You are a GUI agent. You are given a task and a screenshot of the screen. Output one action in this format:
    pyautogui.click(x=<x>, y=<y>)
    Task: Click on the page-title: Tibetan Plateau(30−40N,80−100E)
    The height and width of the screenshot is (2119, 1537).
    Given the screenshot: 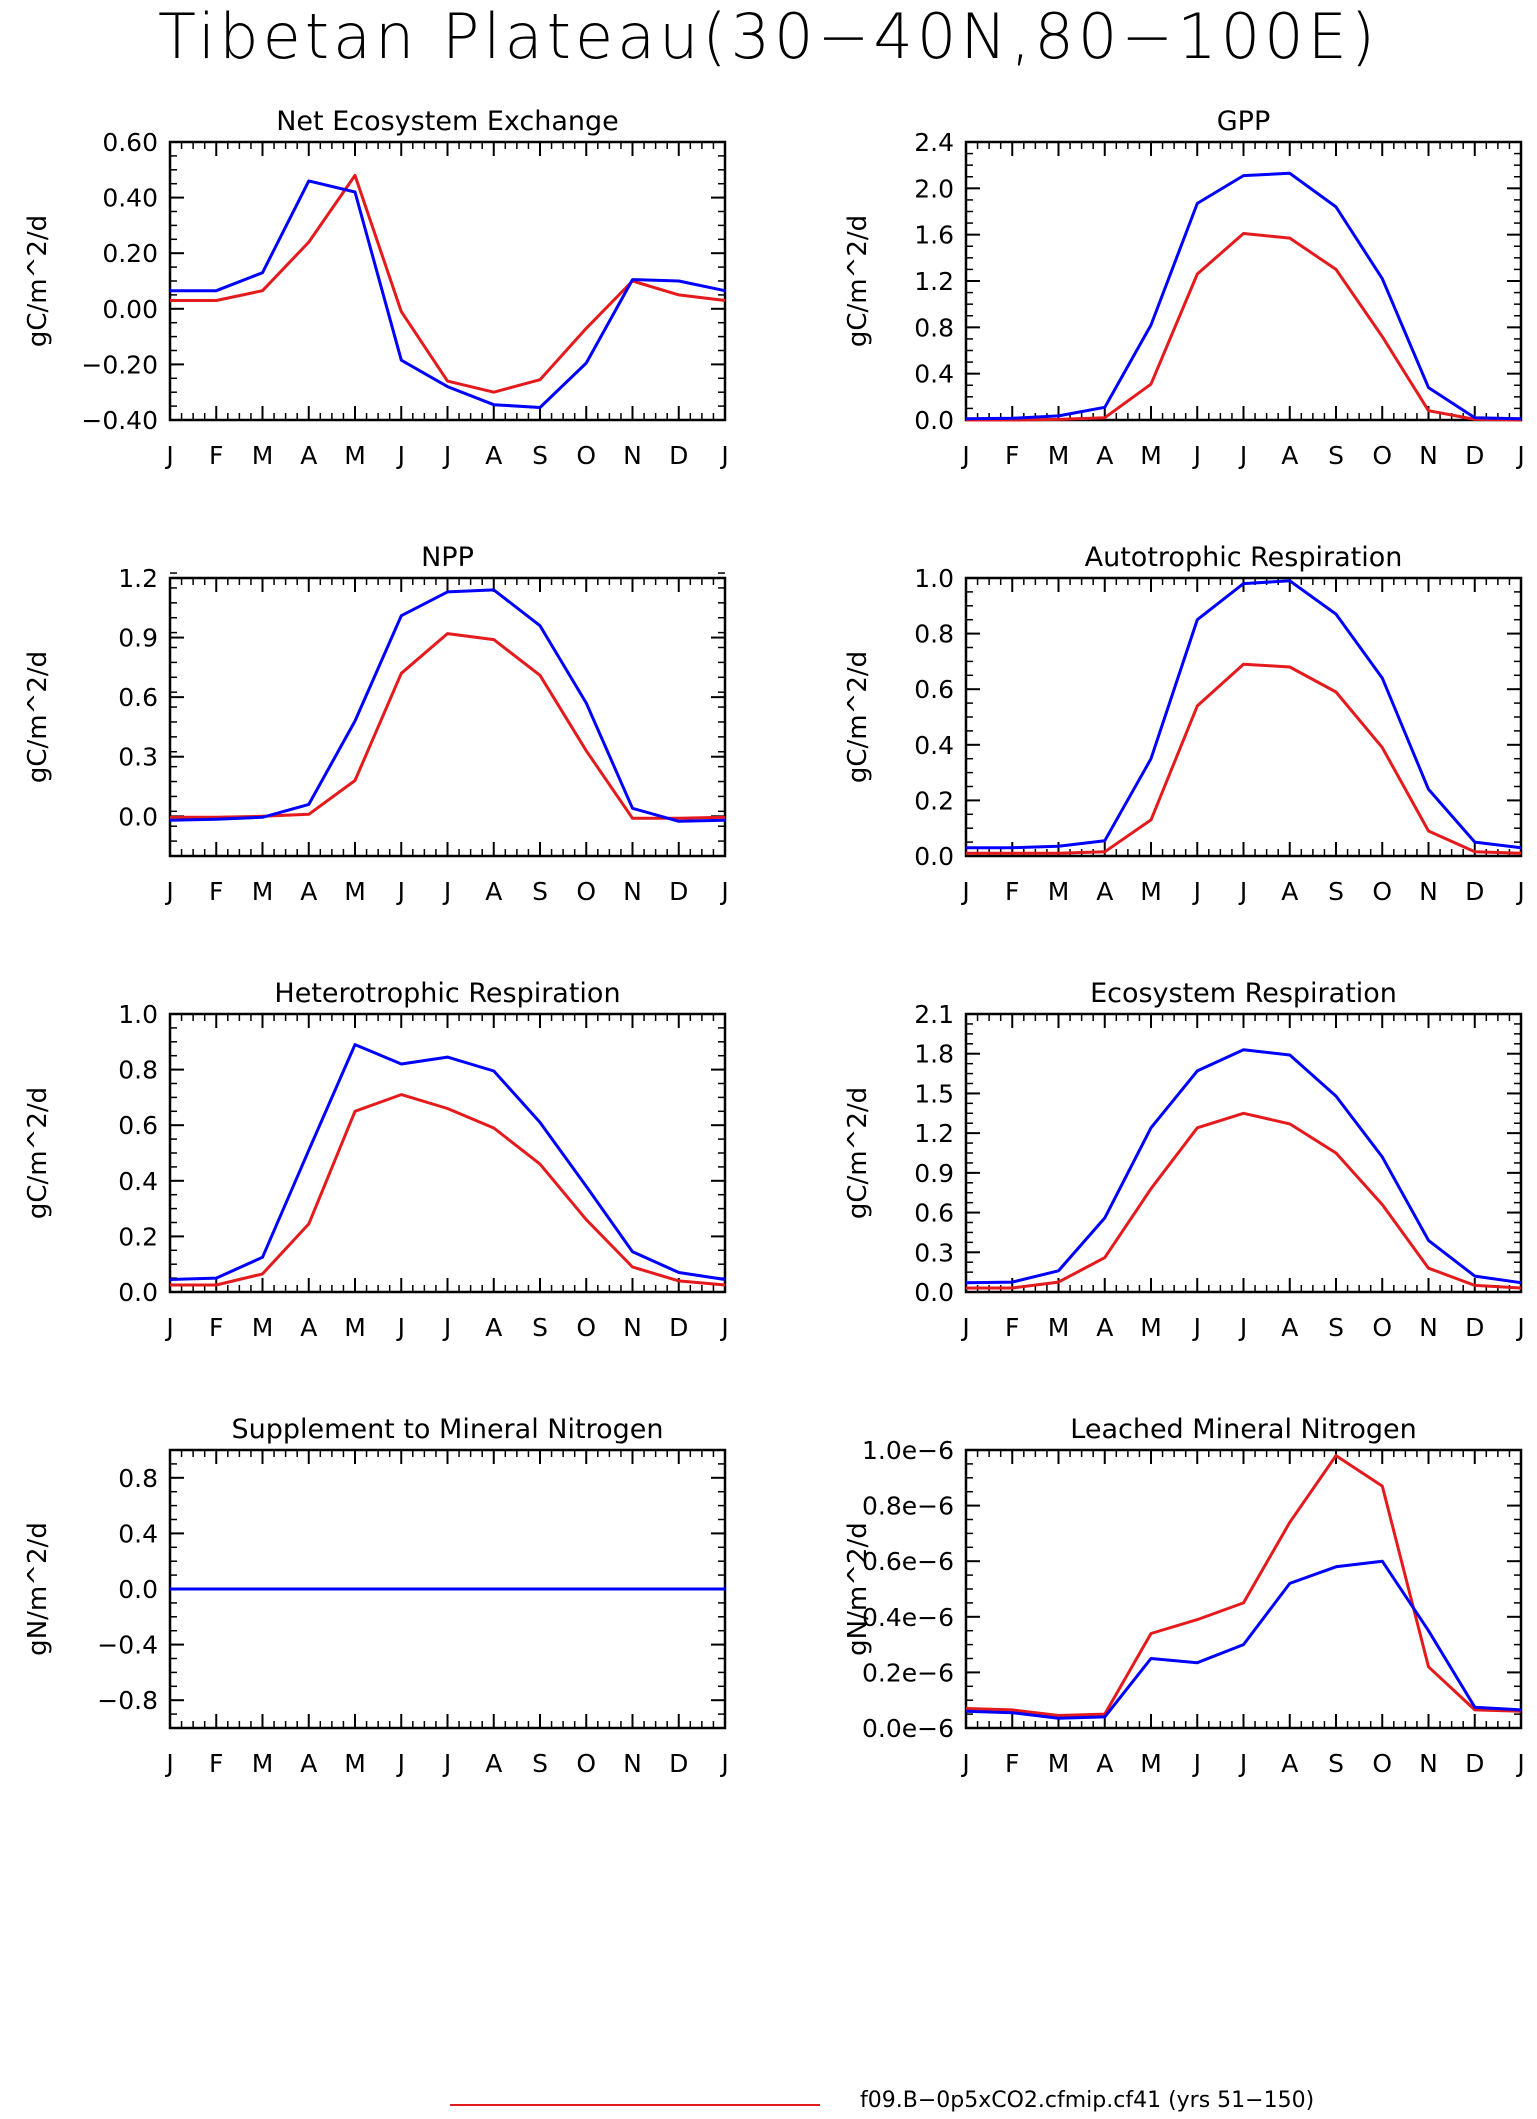 What is the action you would take?
    pyautogui.click(x=768, y=36)
    